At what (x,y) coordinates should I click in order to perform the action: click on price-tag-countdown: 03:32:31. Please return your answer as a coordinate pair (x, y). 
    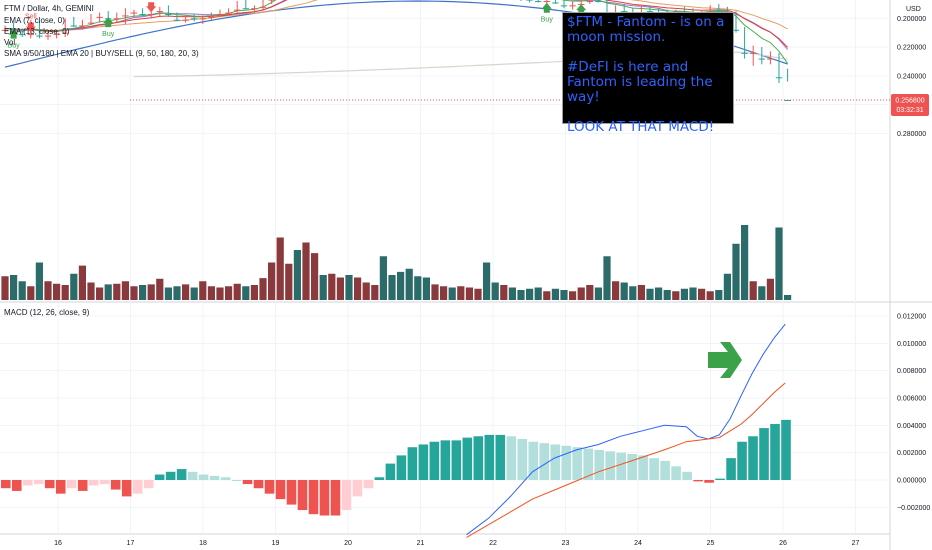
    Looking at the image, I should click on (909, 110).